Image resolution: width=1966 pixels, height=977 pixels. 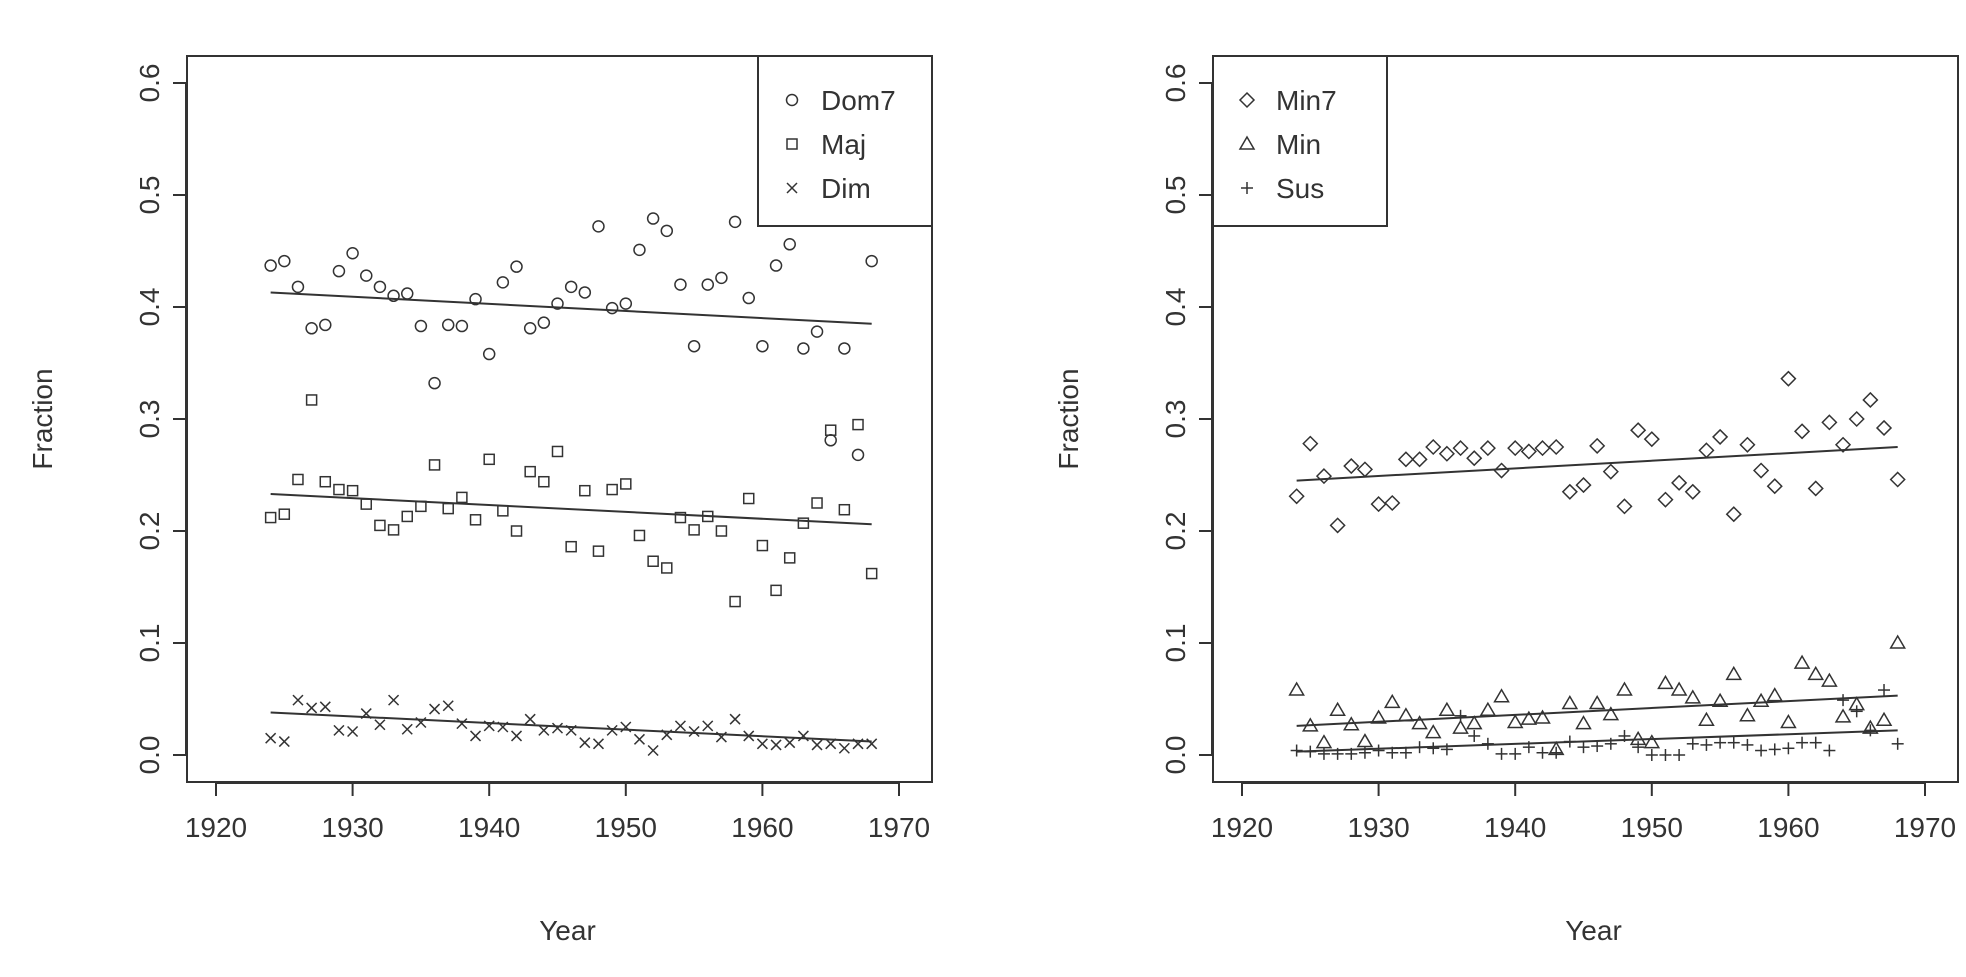 What do you see at coordinates (1925, 827) in the screenshot?
I see `x-tick-label: 1970` at bounding box center [1925, 827].